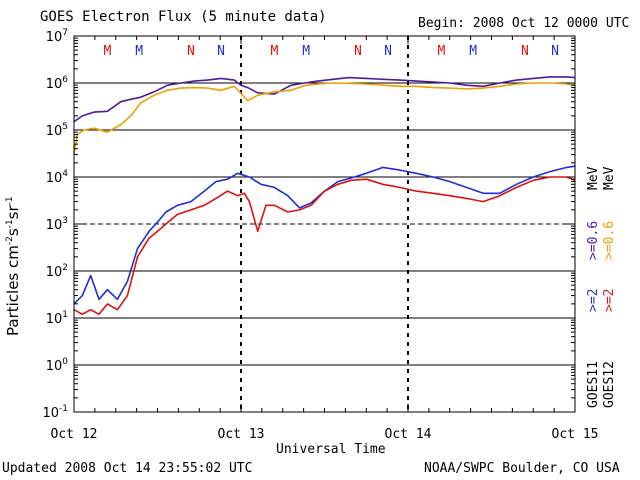  Describe the element at coordinates (57, 177) in the screenshot. I see `y-tick-label: 10⁴` at that location.